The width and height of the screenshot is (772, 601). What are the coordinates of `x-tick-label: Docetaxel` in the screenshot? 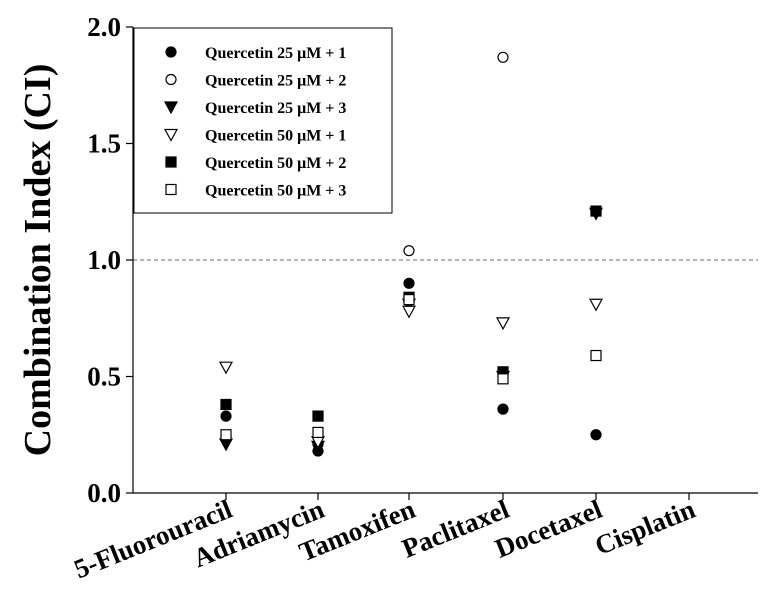 It's located at (549, 529).